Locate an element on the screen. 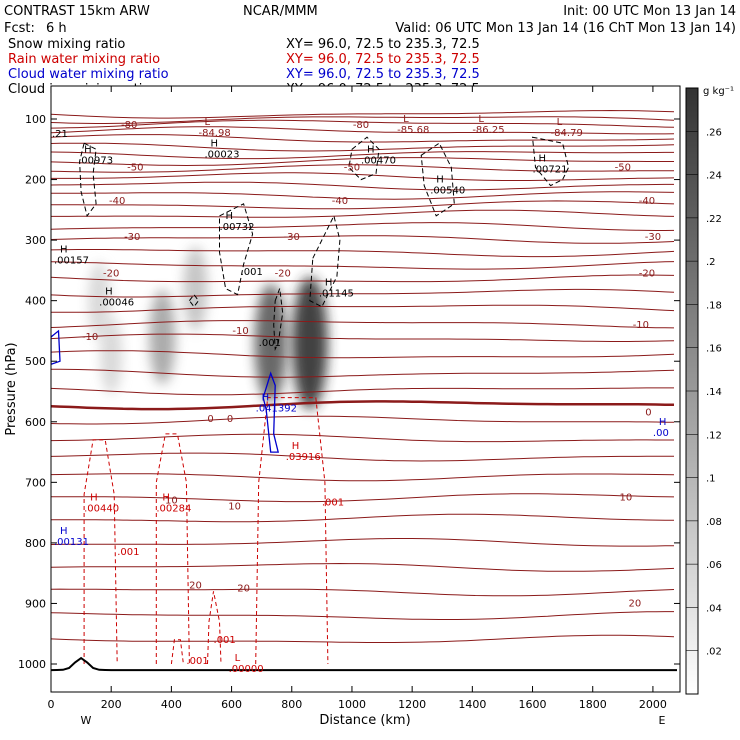 This screenshot has height=740, width=740. x-tick-label: 200 is located at coordinates (111, 704).